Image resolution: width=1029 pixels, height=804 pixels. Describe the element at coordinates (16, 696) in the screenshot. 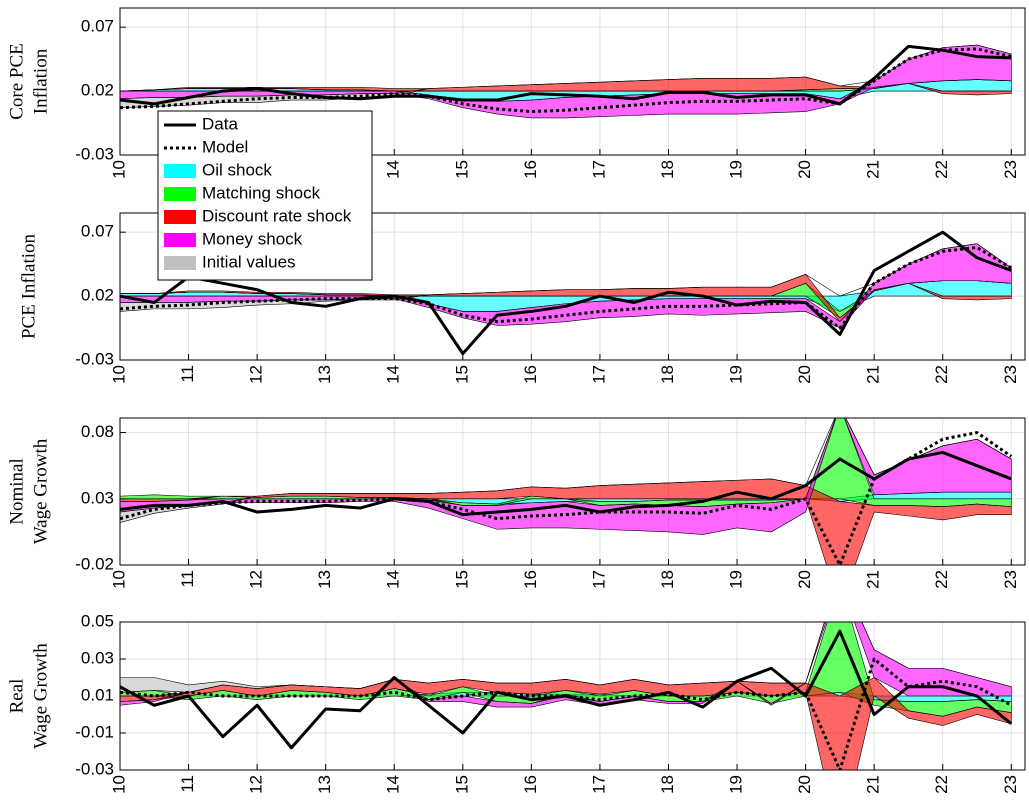

I see `y-axis-label: Real` at that location.